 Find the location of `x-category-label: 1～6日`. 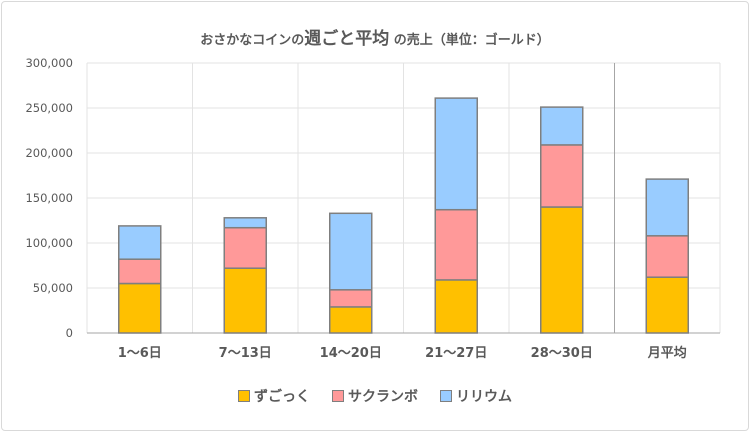

x-category-label: 1～6日 is located at coordinates (140, 353).